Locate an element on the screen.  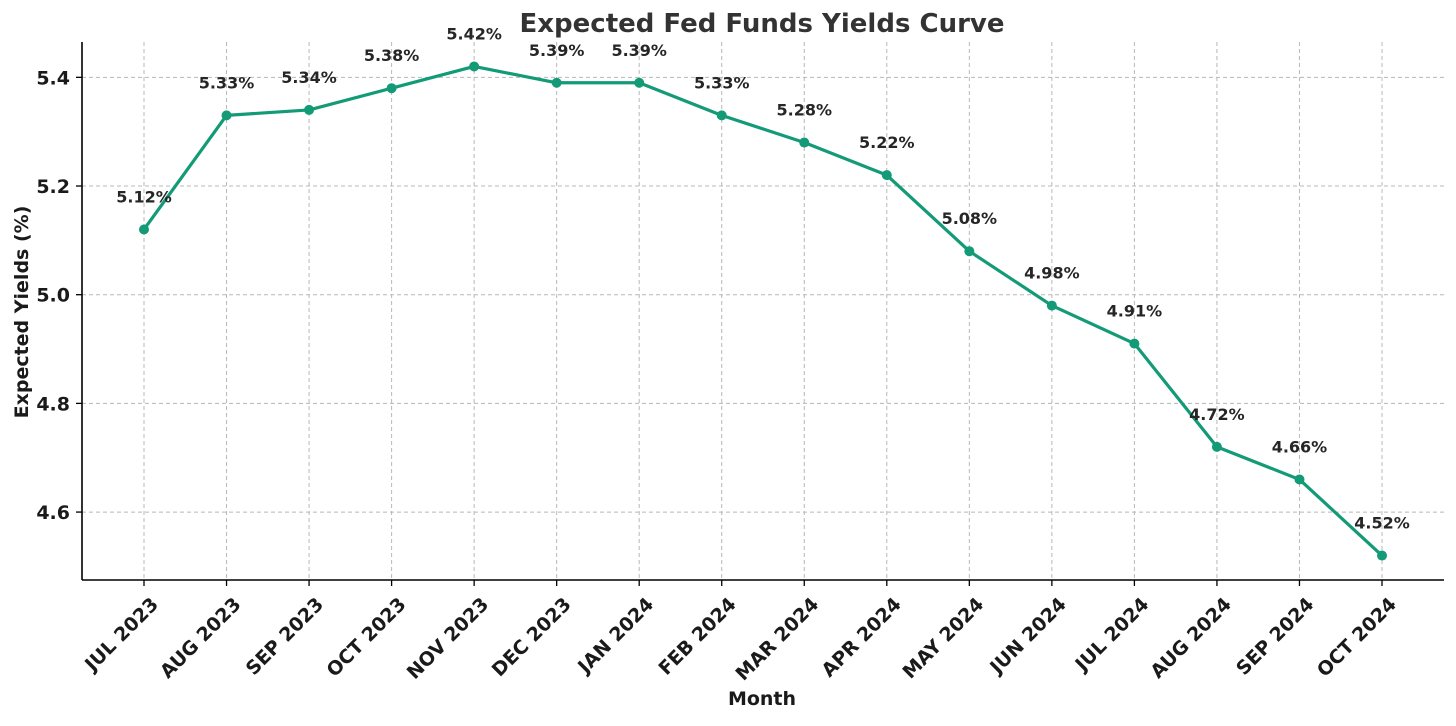
data-label: 5.34% is located at coordinates (309, 77).